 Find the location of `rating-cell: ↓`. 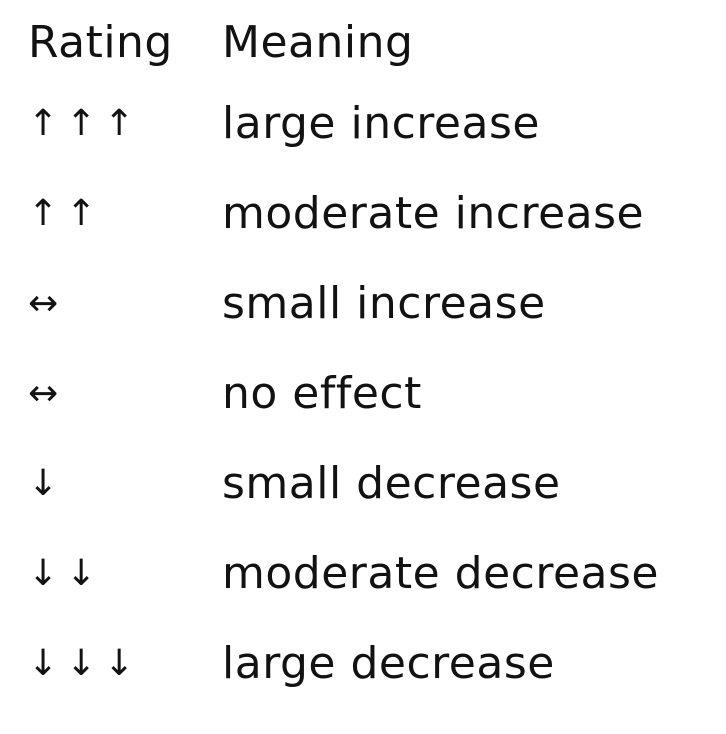

rating-cell: ↓ is located at coordinates (47, 483).